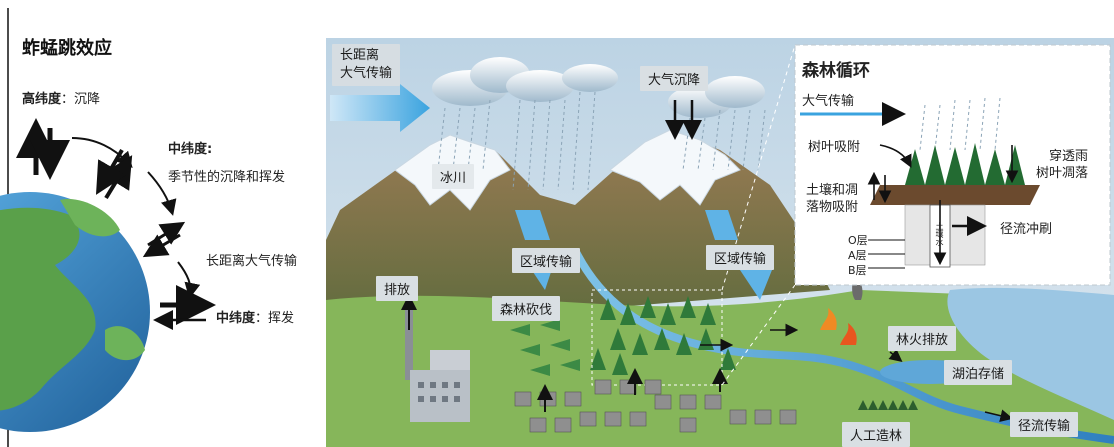 The width and height of the screenshot is (1114, 447). I want to click on regional-transport-label-2: 区域传输, so click(740, 257).